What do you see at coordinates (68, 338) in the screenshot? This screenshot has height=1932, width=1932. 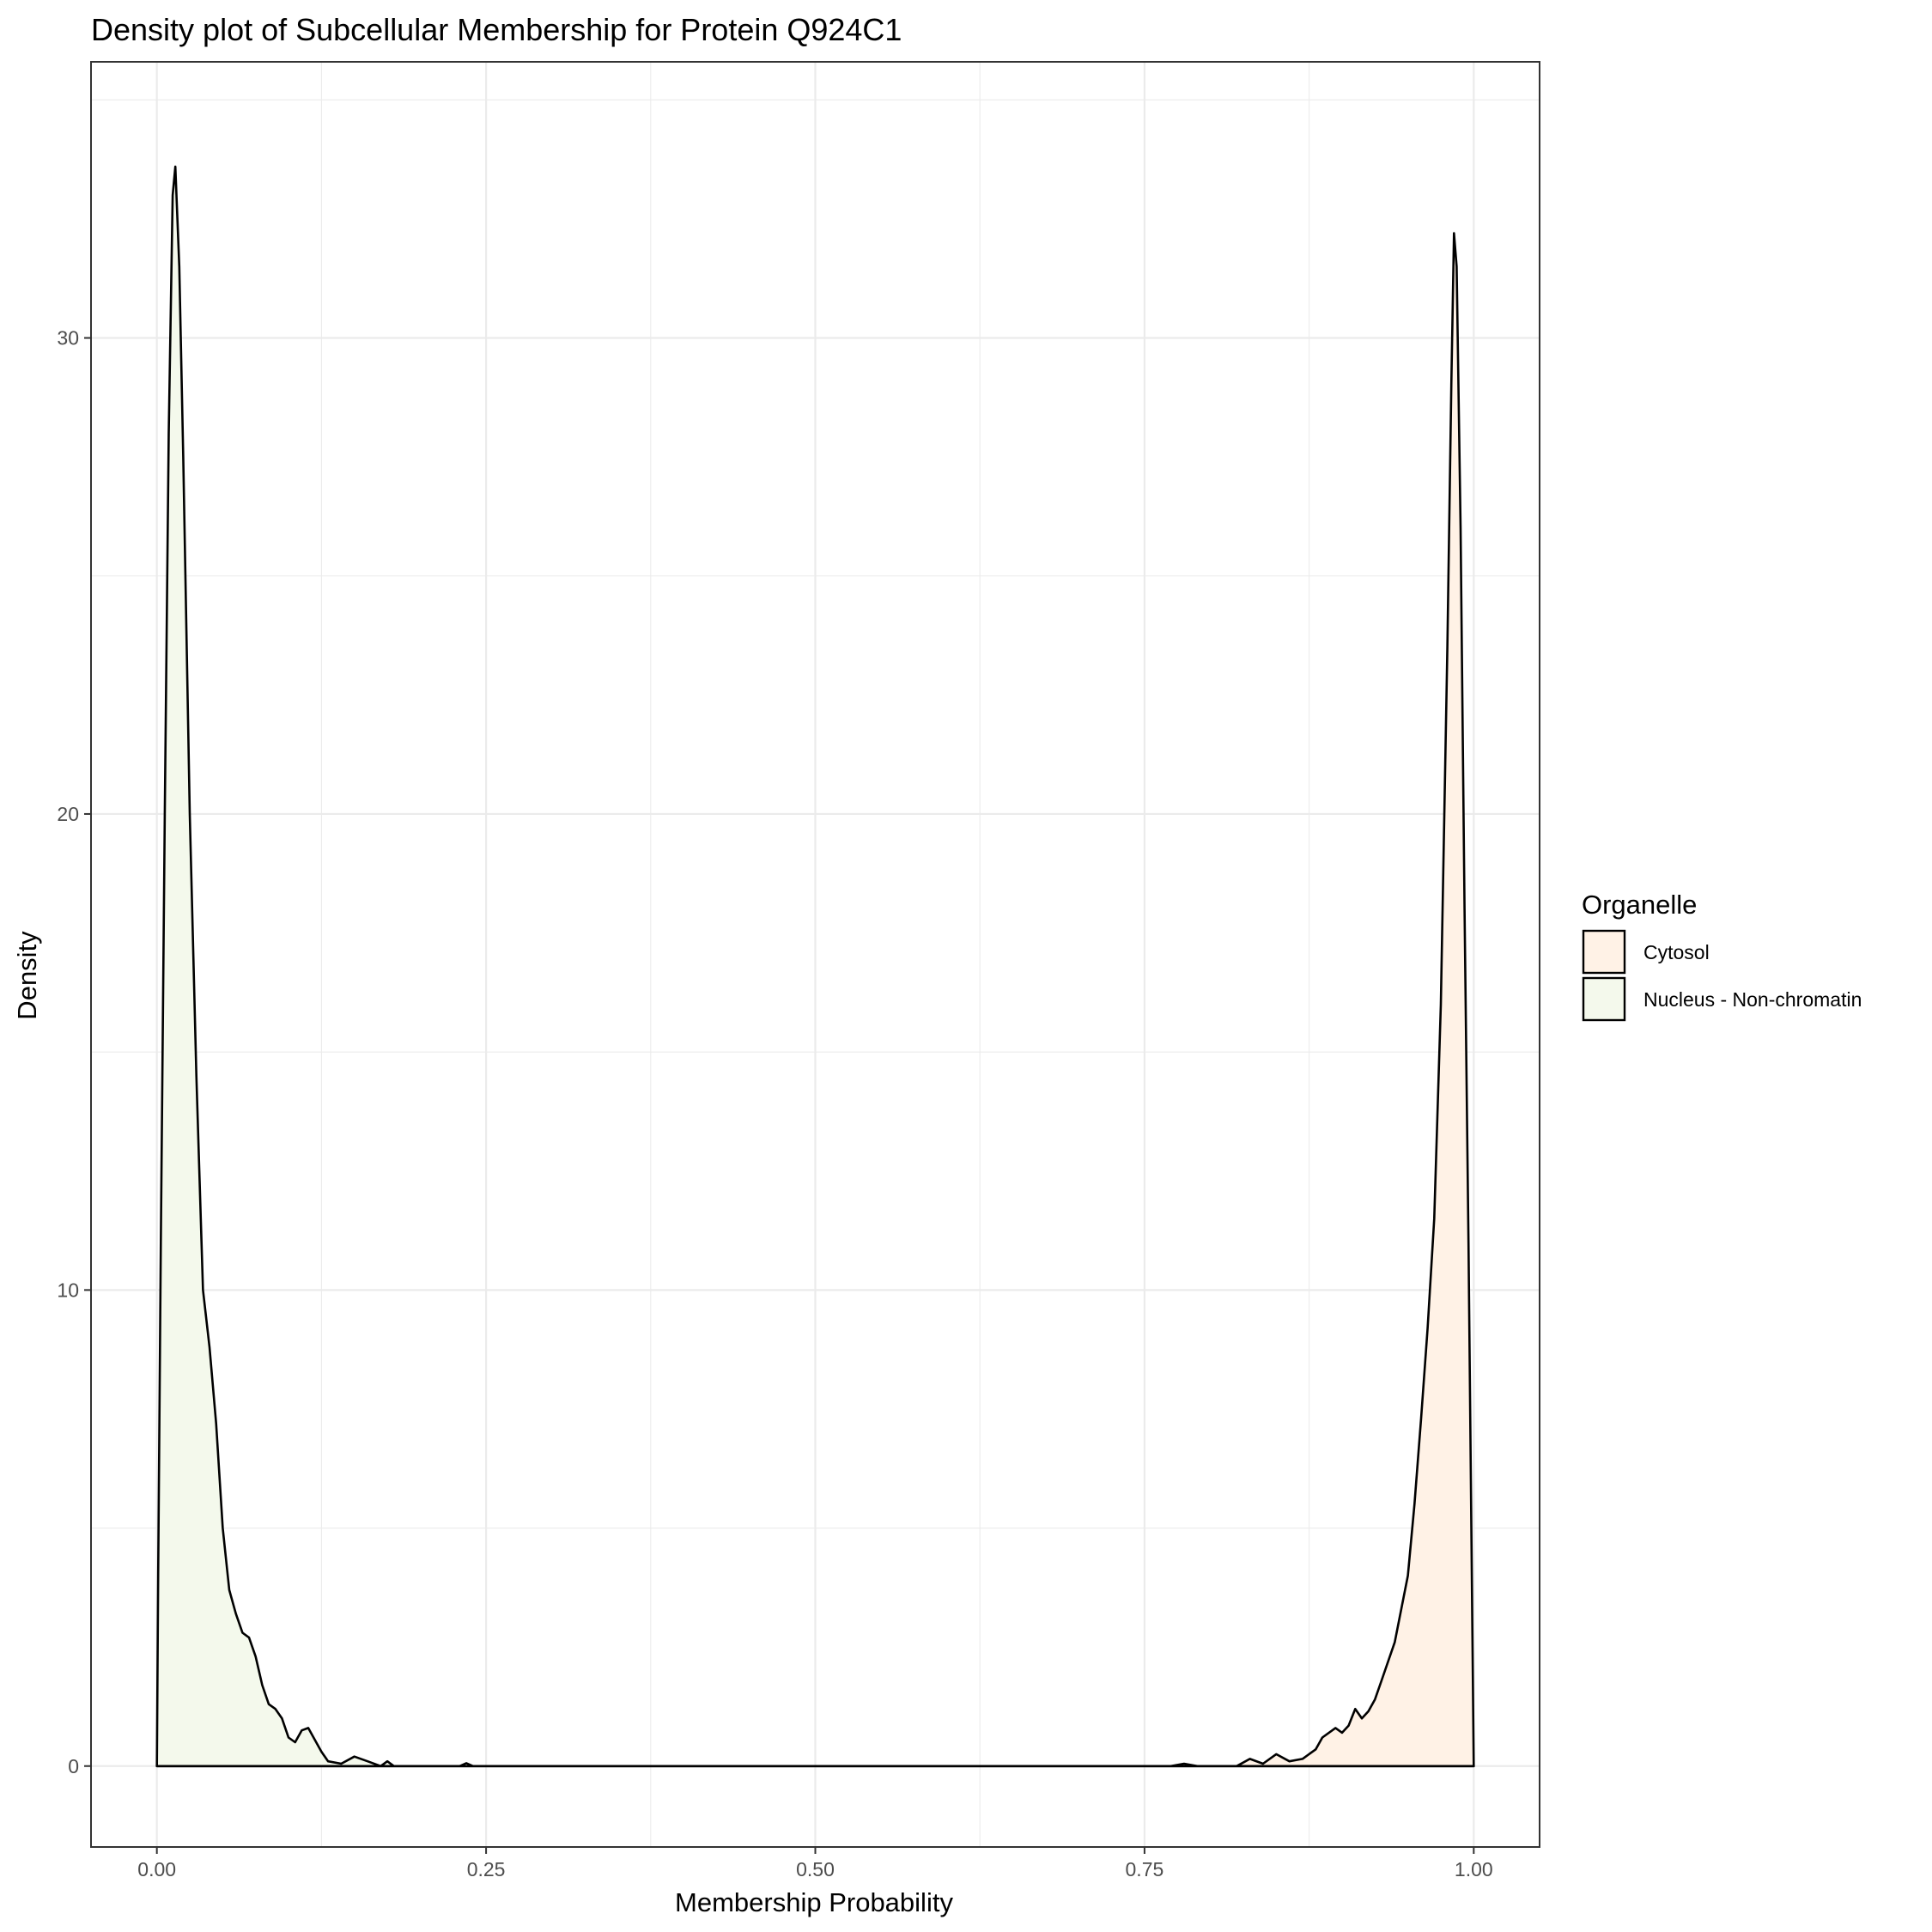 I see `y-tick-label: 30` at bounding box center [68, 338].